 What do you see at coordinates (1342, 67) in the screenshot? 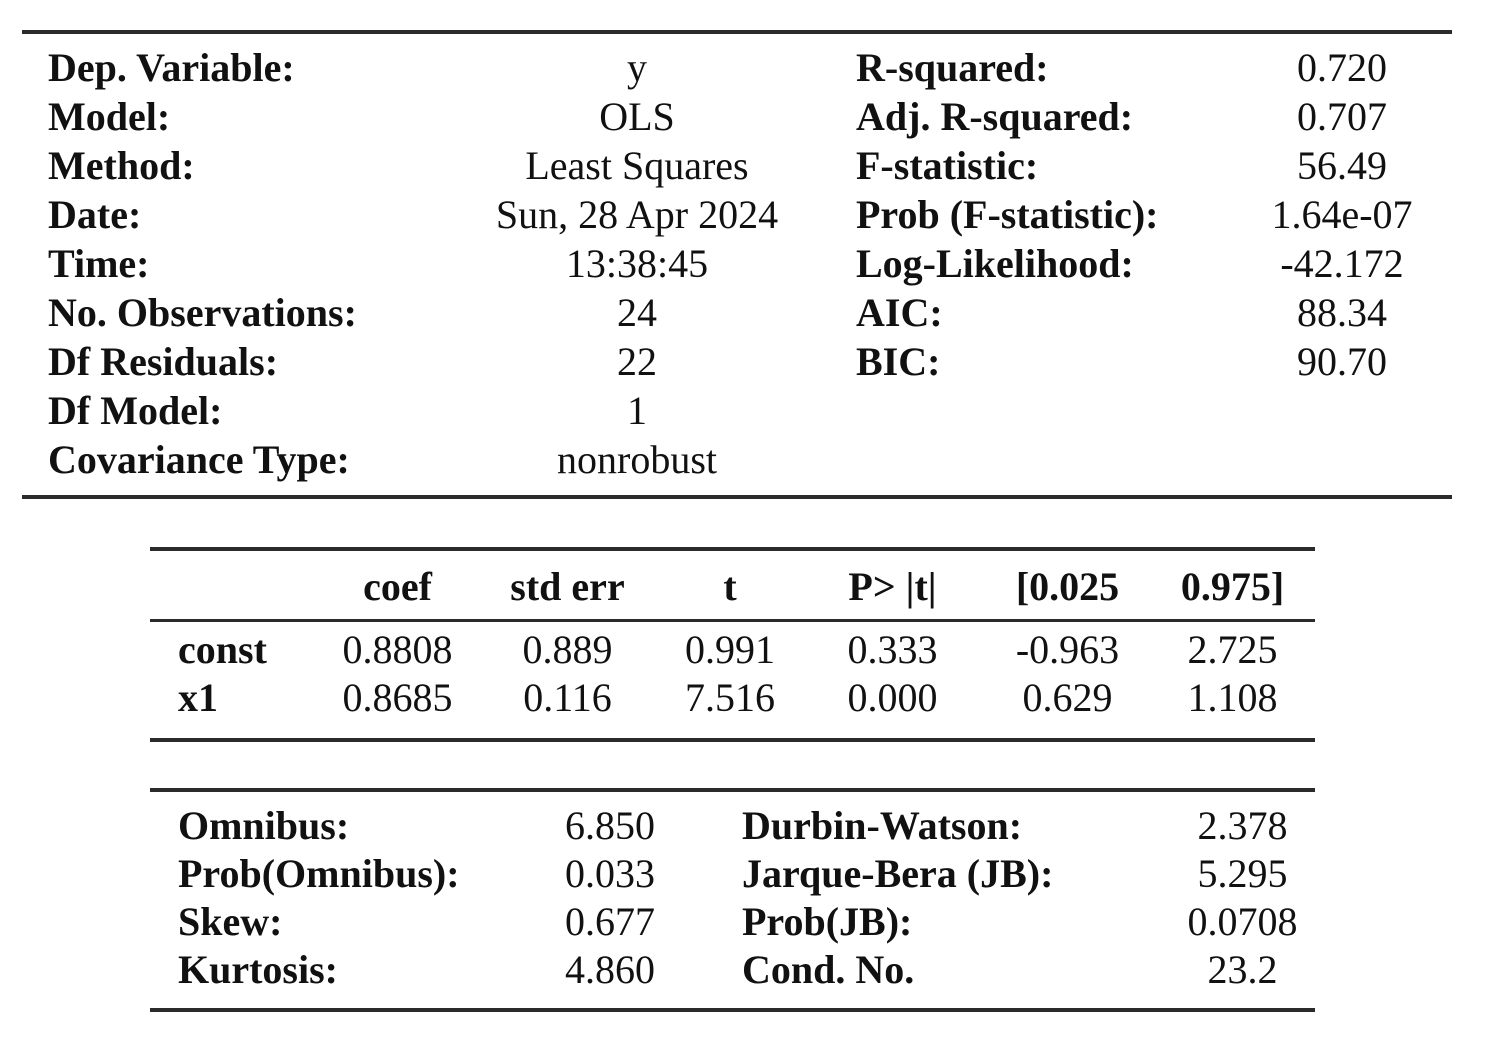
I see `r-squared-value: 0.720` at bounding box center [1342, 67].